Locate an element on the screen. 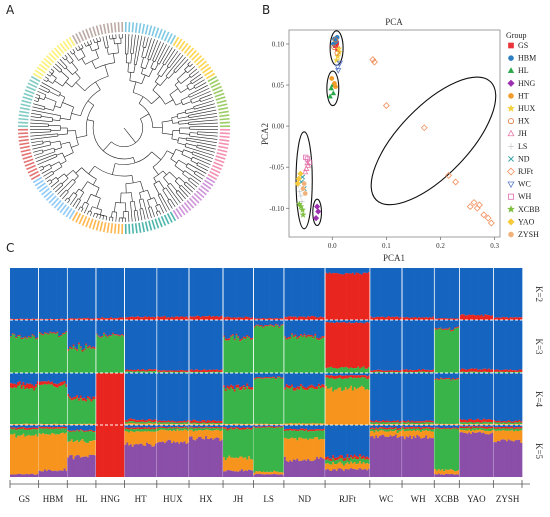  legend-swatch-jh is located at coordinates (511, 133).